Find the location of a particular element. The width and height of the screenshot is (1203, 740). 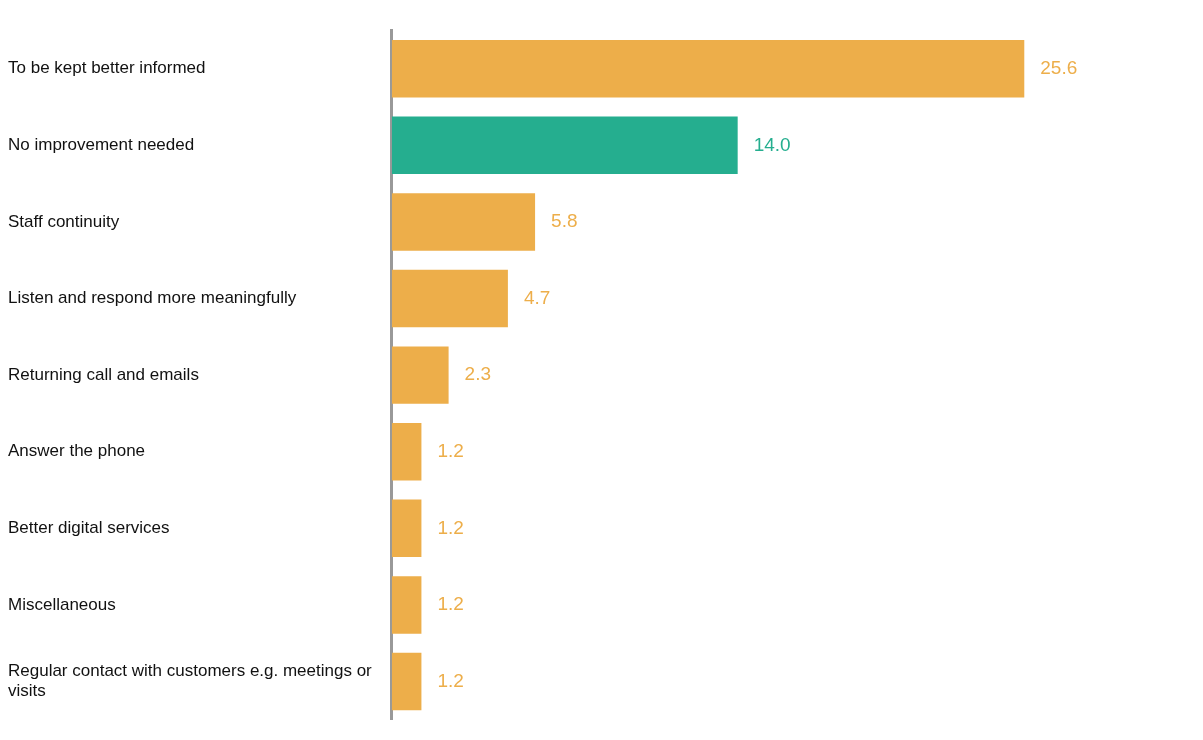

data-label: 25.6 is located at coordinates (1059, 67).